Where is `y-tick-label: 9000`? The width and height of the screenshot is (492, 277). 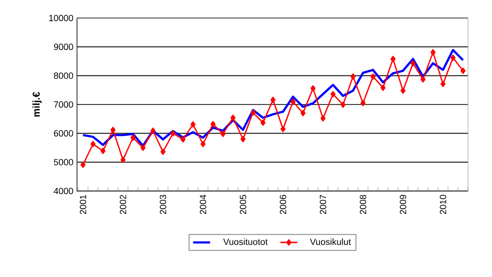
y-tick-label: 9000 is located at coordinates (64, 47).